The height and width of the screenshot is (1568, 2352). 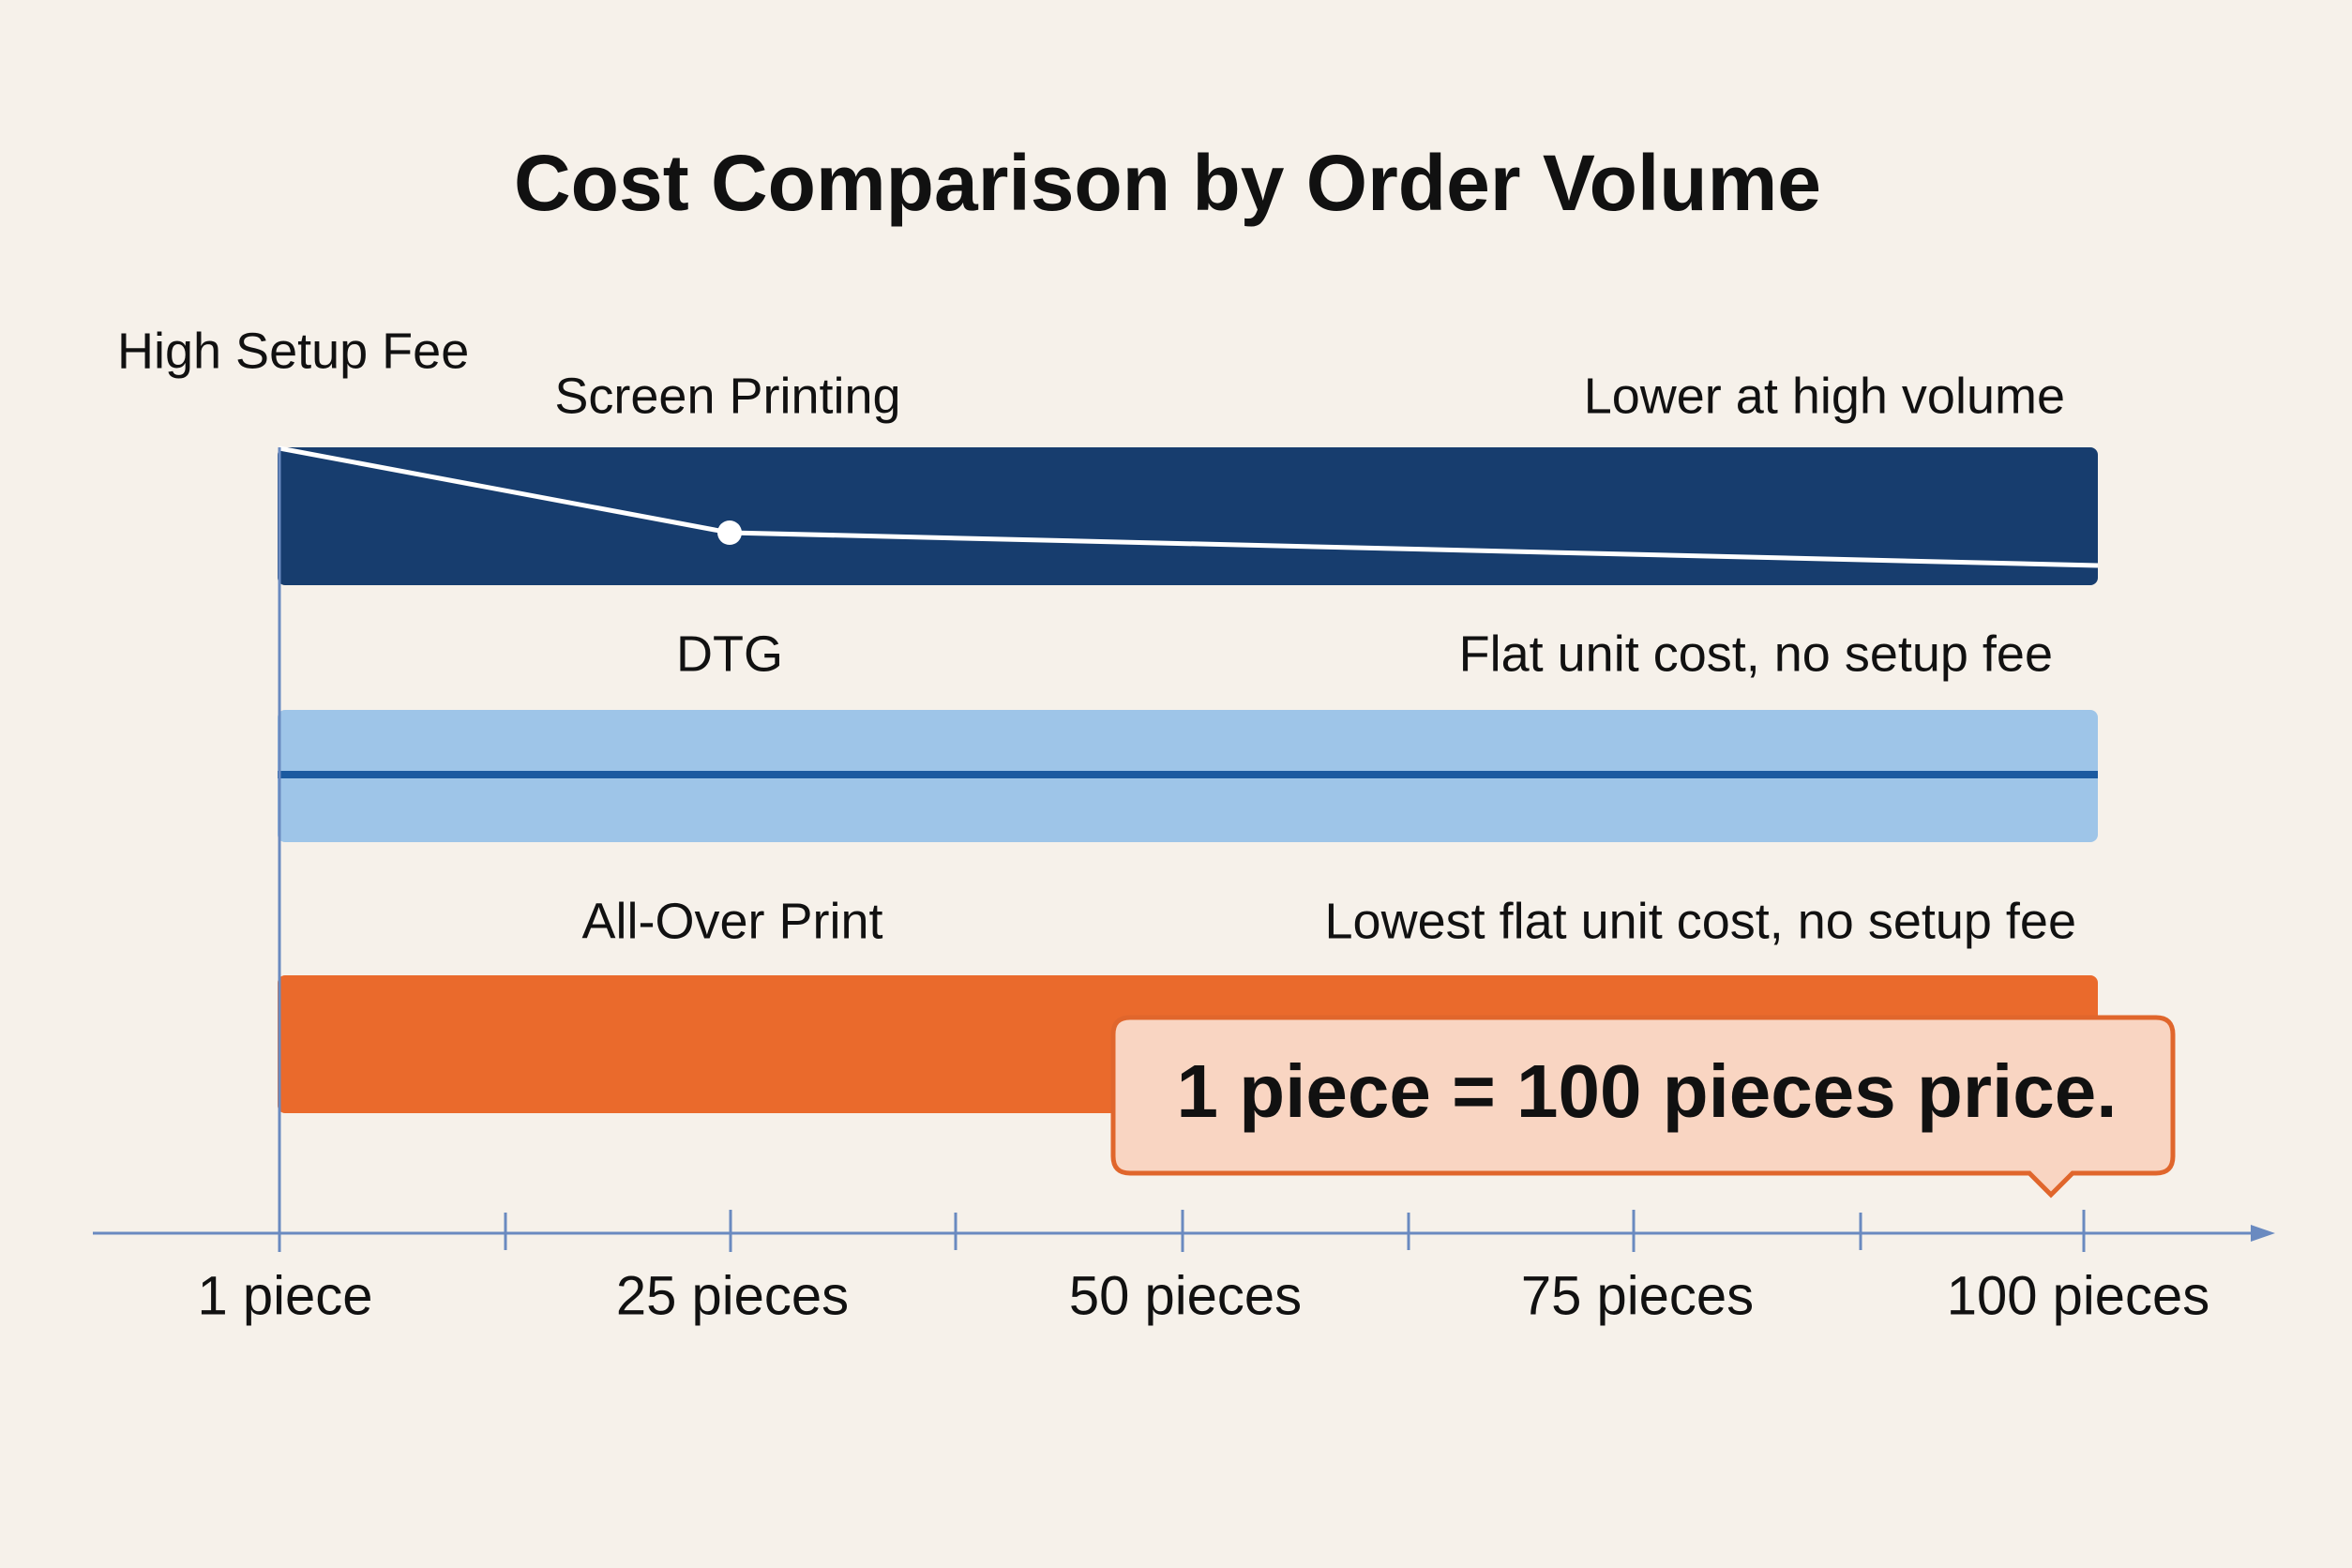 I want to click on callout-text: 1 piece = 100 pieces price., so click(x=1647, y=1091).